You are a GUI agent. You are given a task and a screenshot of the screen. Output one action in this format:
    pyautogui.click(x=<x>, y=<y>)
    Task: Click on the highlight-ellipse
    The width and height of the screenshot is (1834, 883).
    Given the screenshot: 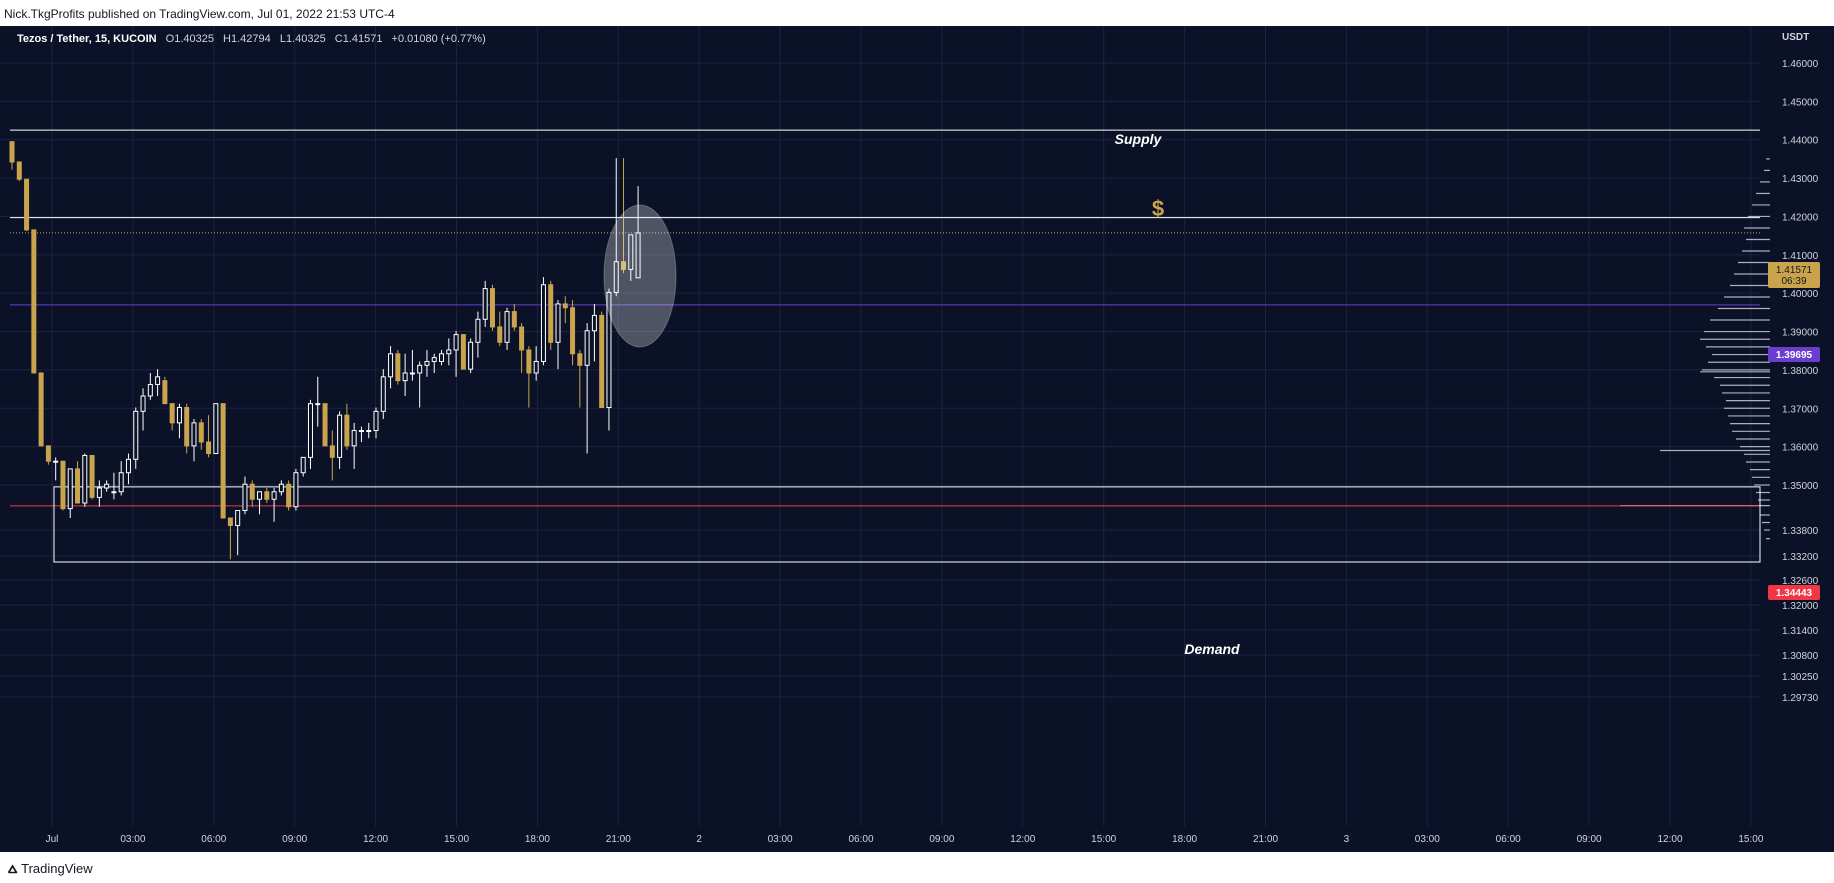 What is the action you would take?
    pyautogui.click(x=640, y=276)
    